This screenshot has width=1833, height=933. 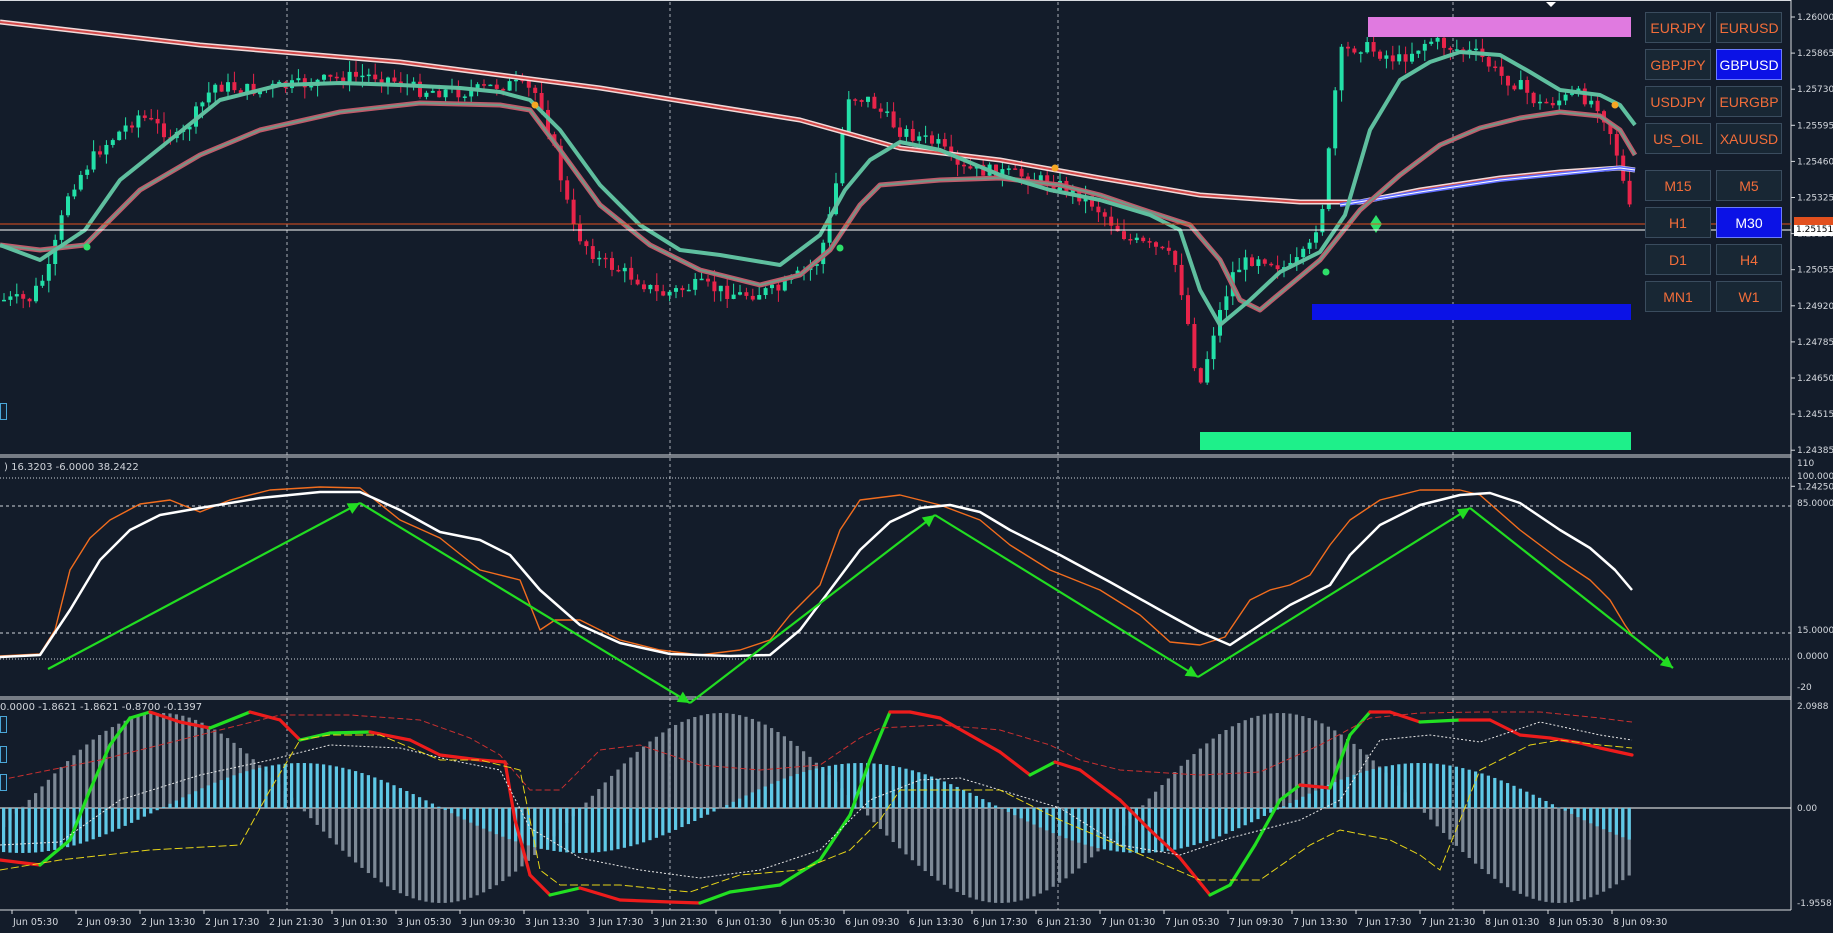 What do you see at coordinates (1678, 296) in the screenshot?
I see `timeframe-button-mn1: MN1` at bounding box center [1678, 296].